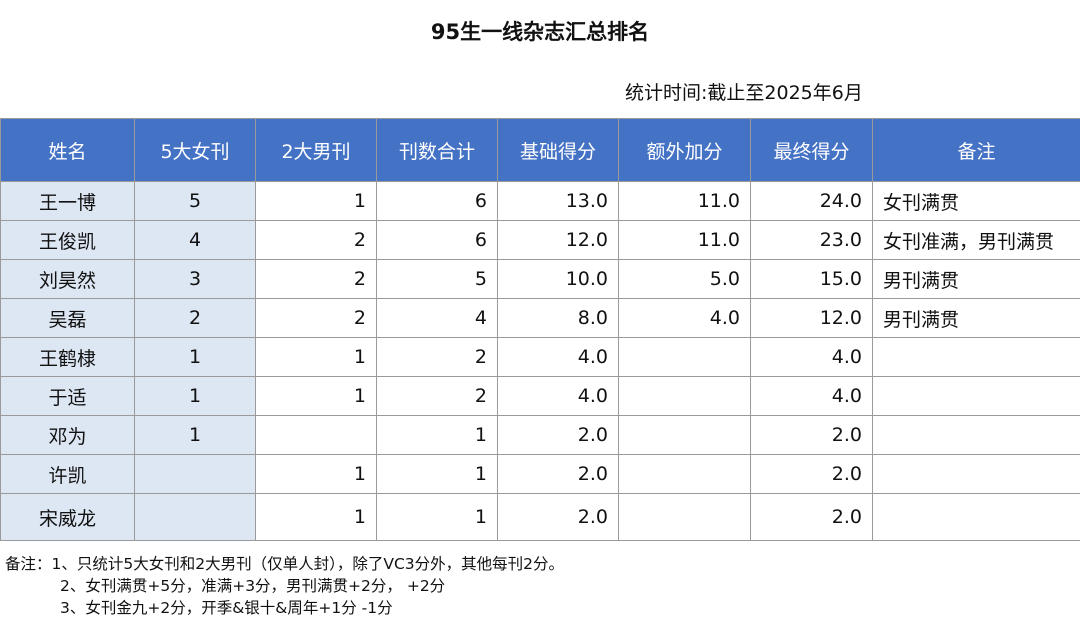  What do you see at coordinates (558, 150) in the screenshot?
I see `col-header-base-score: 基础得分` at bounding box center [558, 150].